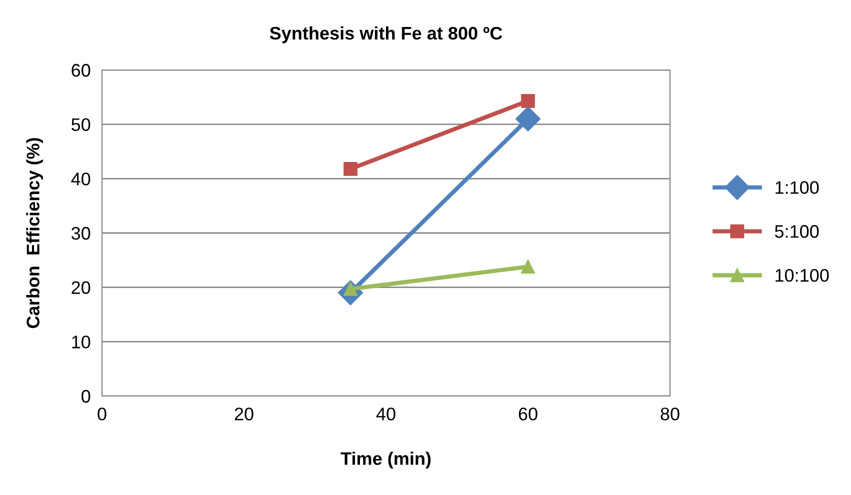  I want to click on legend-label: 1:100, so click(797, 187).